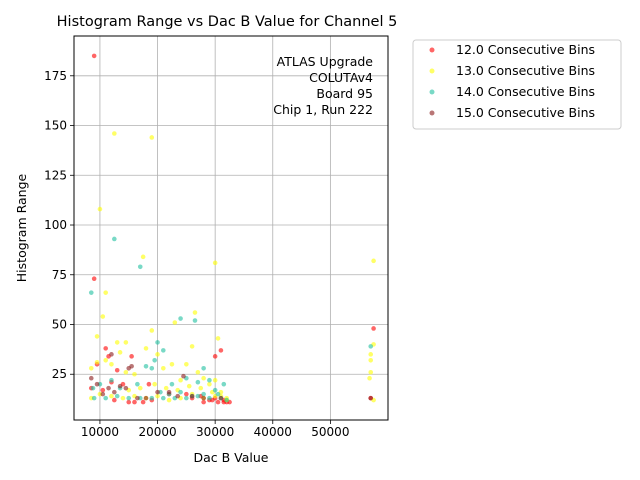 Image resolution: width=640 pixels, height=480 pixels. I want to click on y-axis-ticks: 25 50 75 100 125 150 175, so click(59, 225).